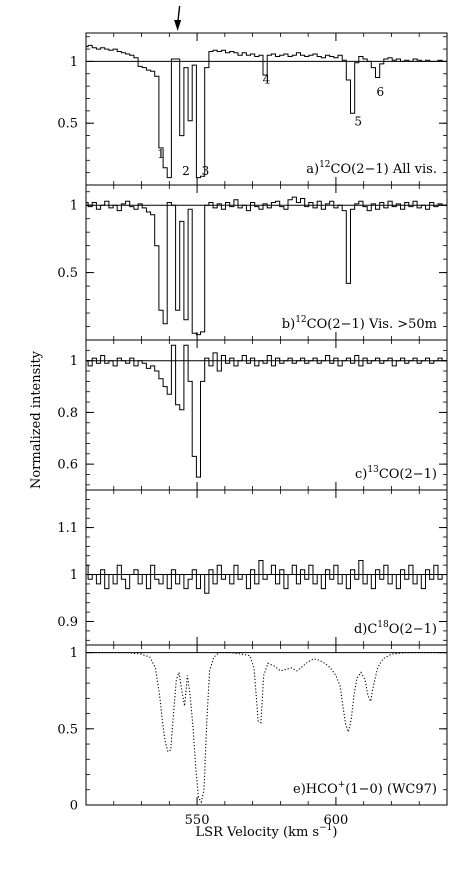  I want to click on y-tick-label: 0, so click(74, 806).